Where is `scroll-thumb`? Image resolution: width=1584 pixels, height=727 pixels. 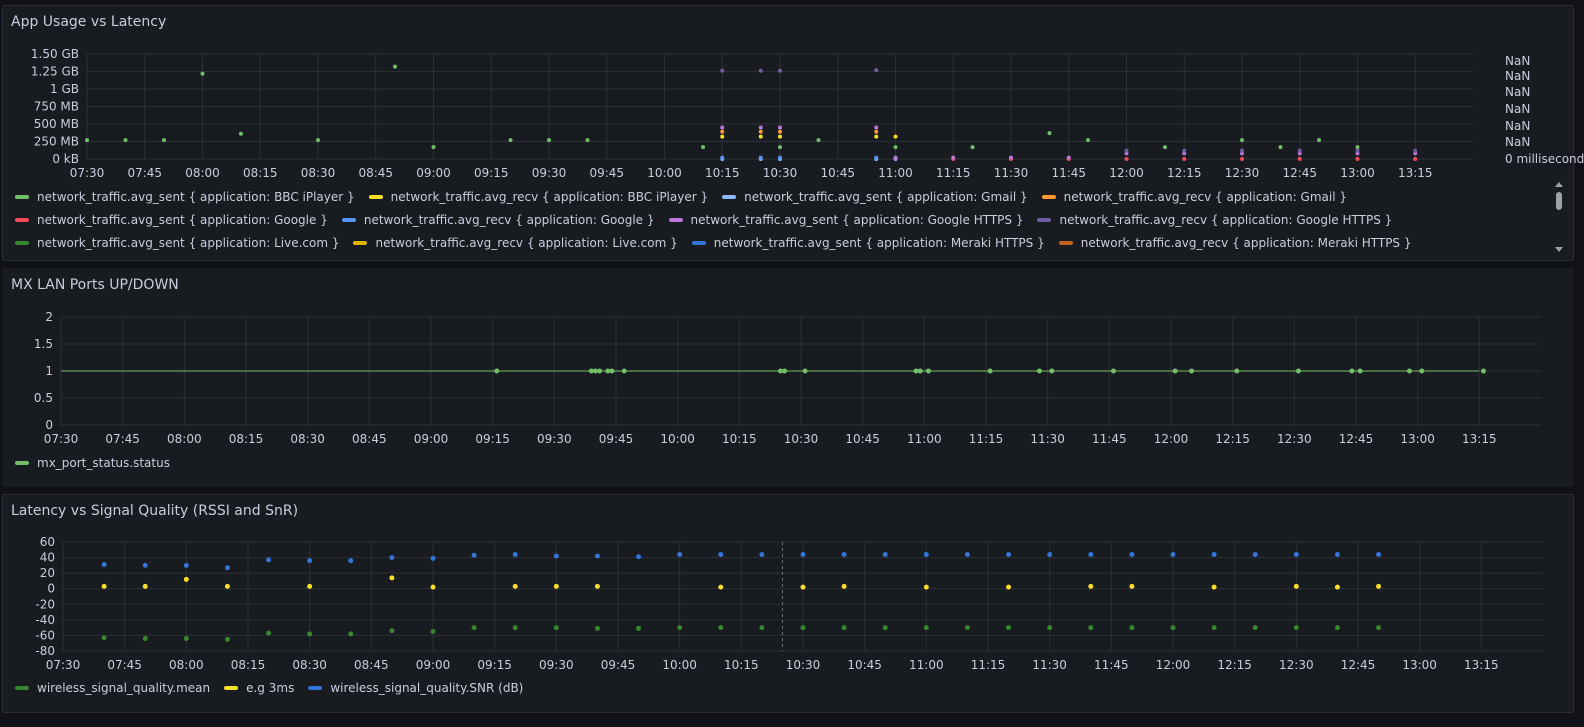
scroll-thumb is located at coordinates (1559, 201).